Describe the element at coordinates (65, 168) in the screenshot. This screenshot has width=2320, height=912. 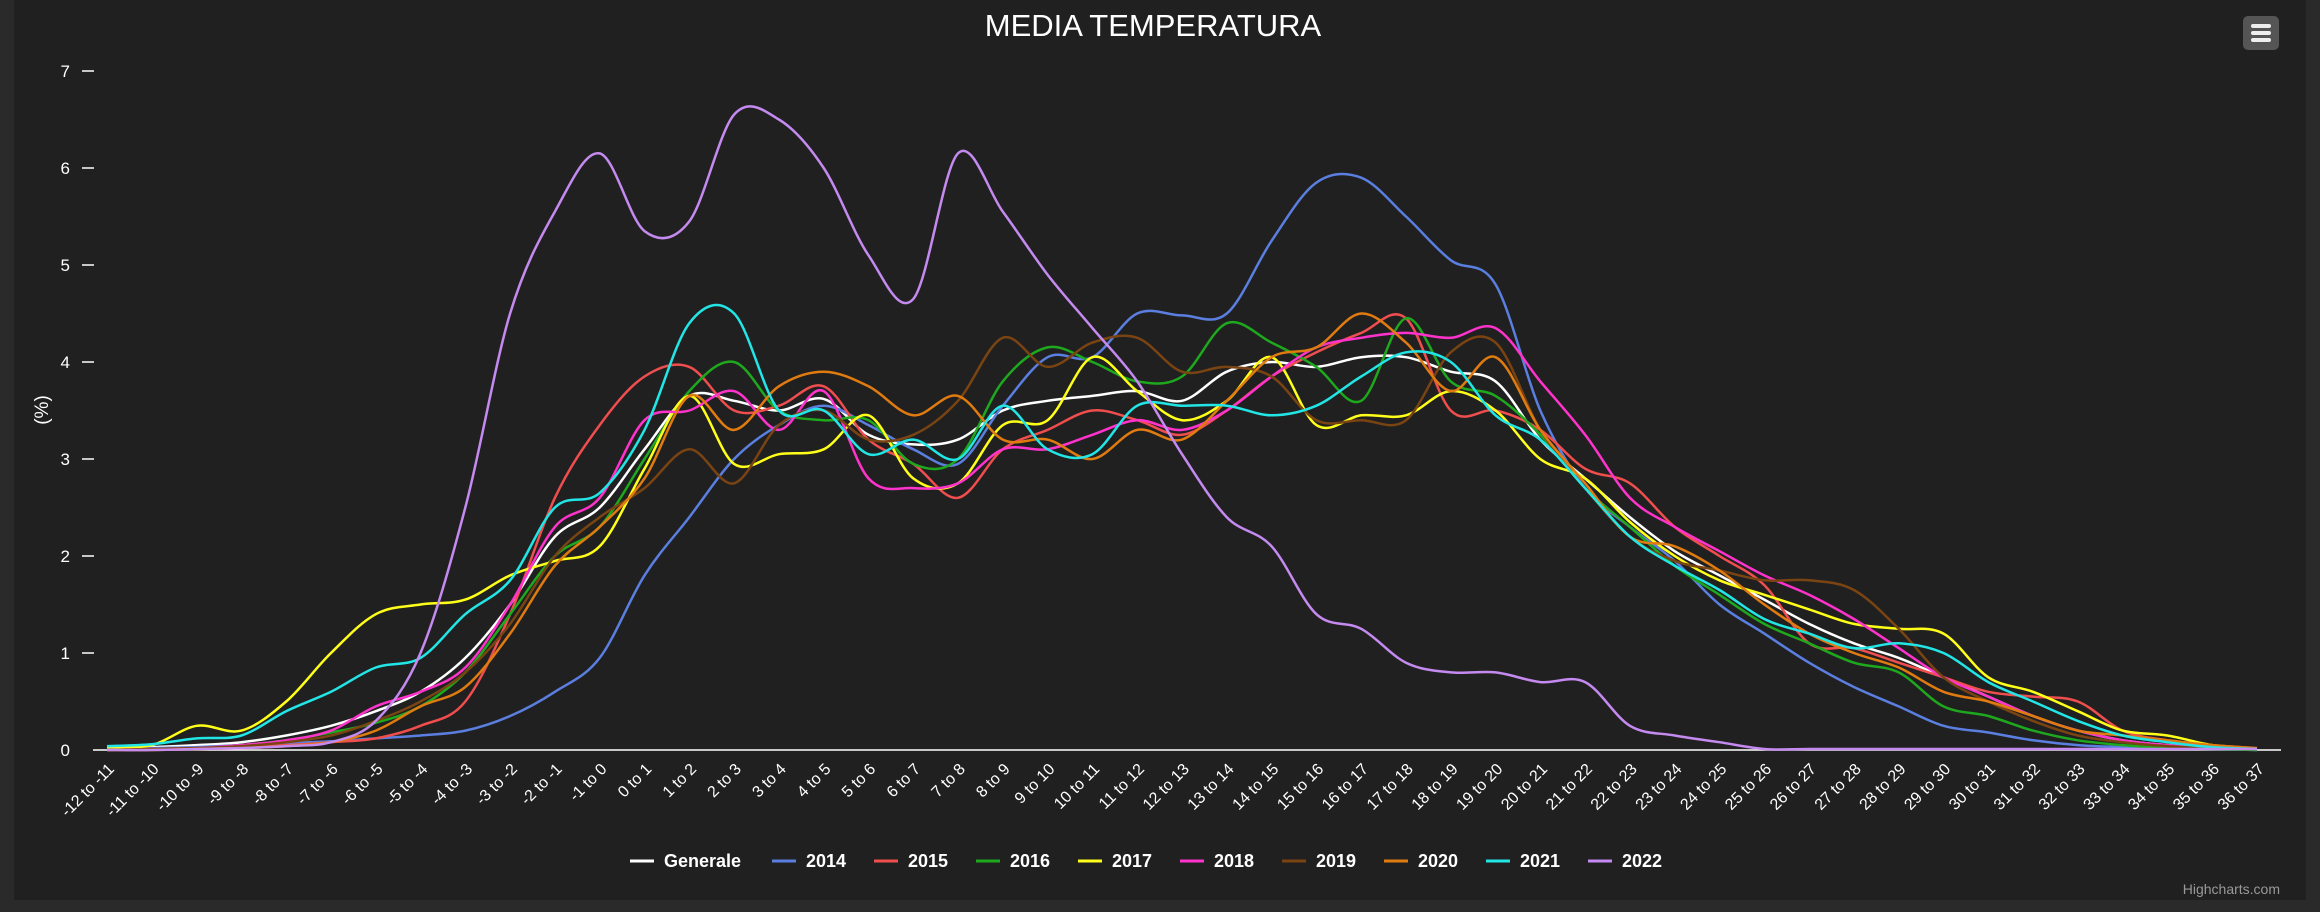
I see `y-tick-label: 6` at that location.